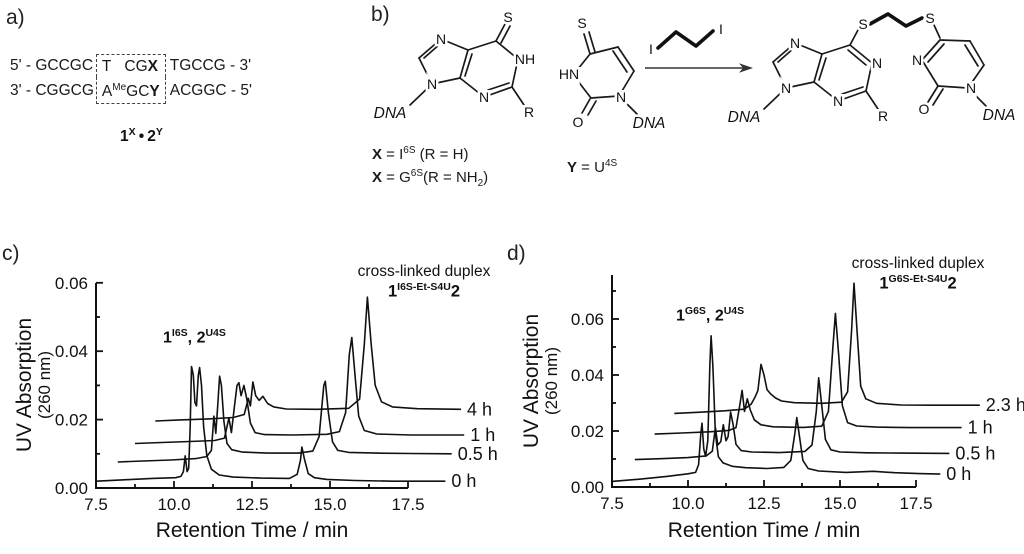 Image resolution: width=1024 pixels, height=554 pixels. I want to click on monomer-peak-annotation-c: 1I6S, 2U4S, so click(194, 337).